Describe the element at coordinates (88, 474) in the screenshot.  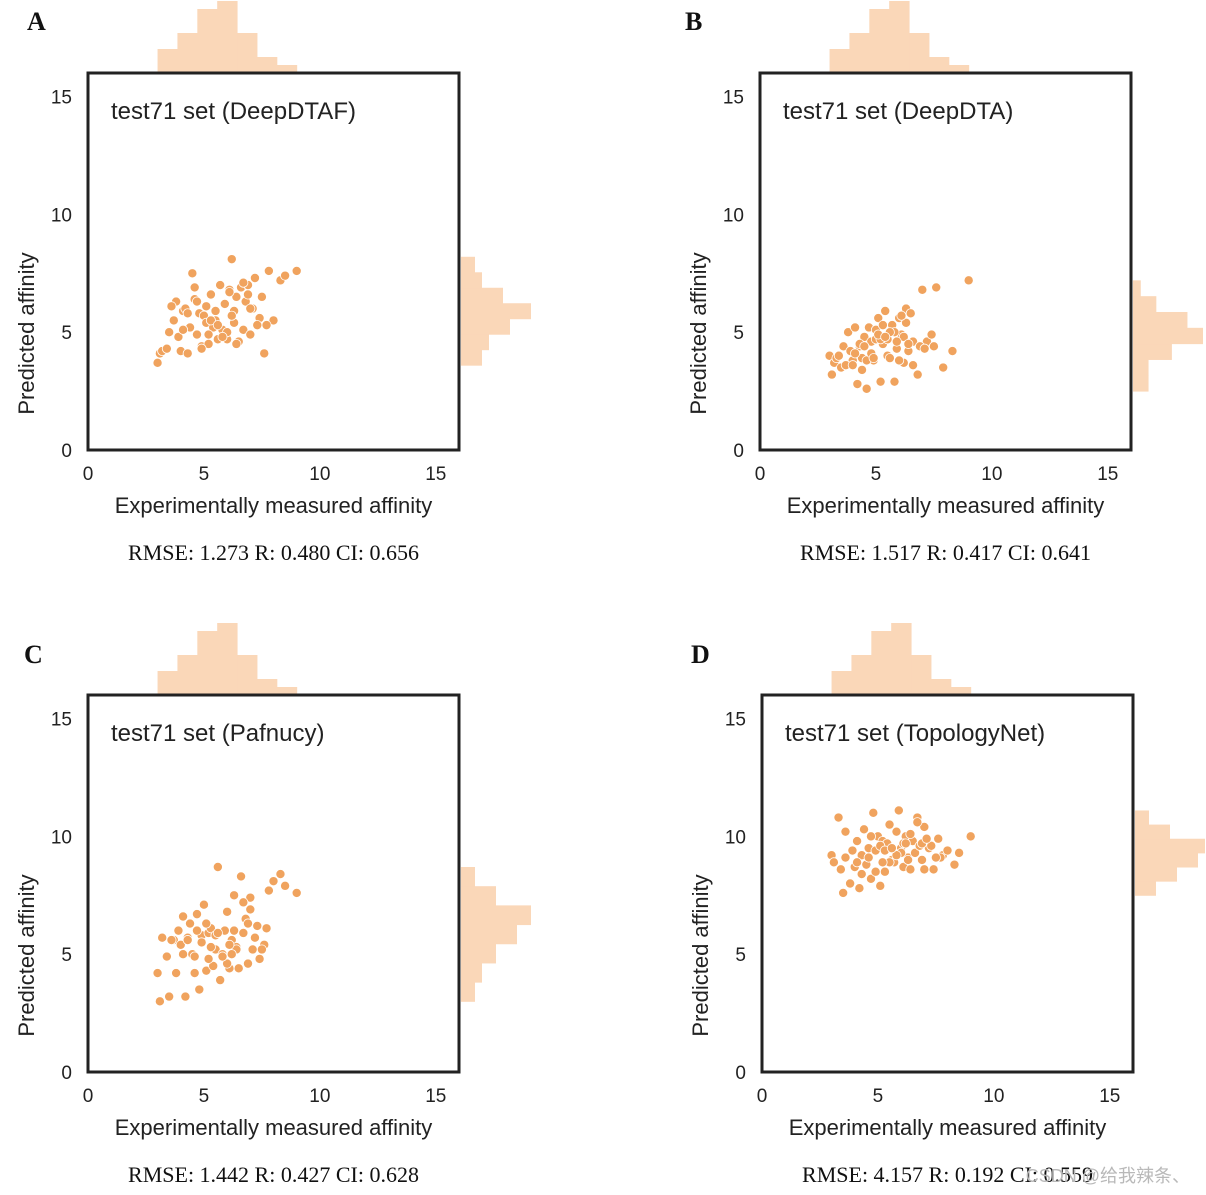
I see `x-tick-label: 0` at that location.